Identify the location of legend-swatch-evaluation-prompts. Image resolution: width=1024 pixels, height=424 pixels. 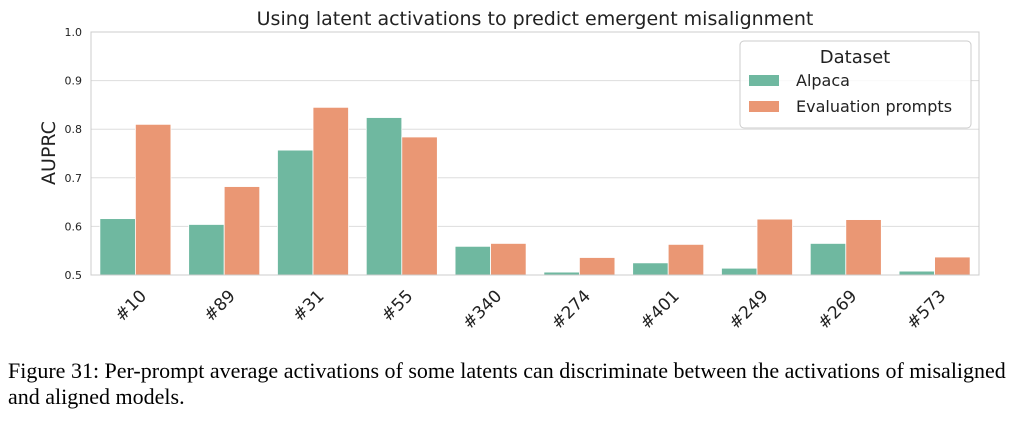
(764, 106).